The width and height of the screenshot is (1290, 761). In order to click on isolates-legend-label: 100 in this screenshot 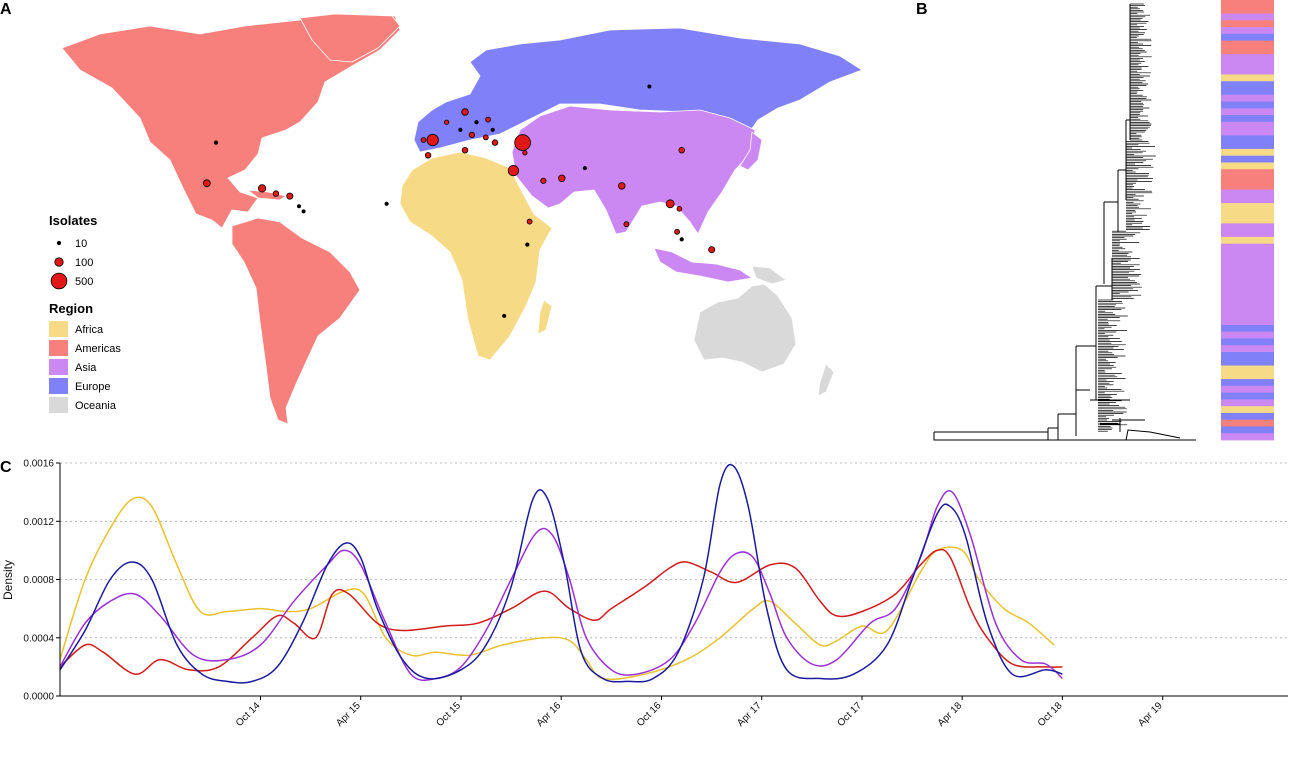, I will do `click(84, 263)`.